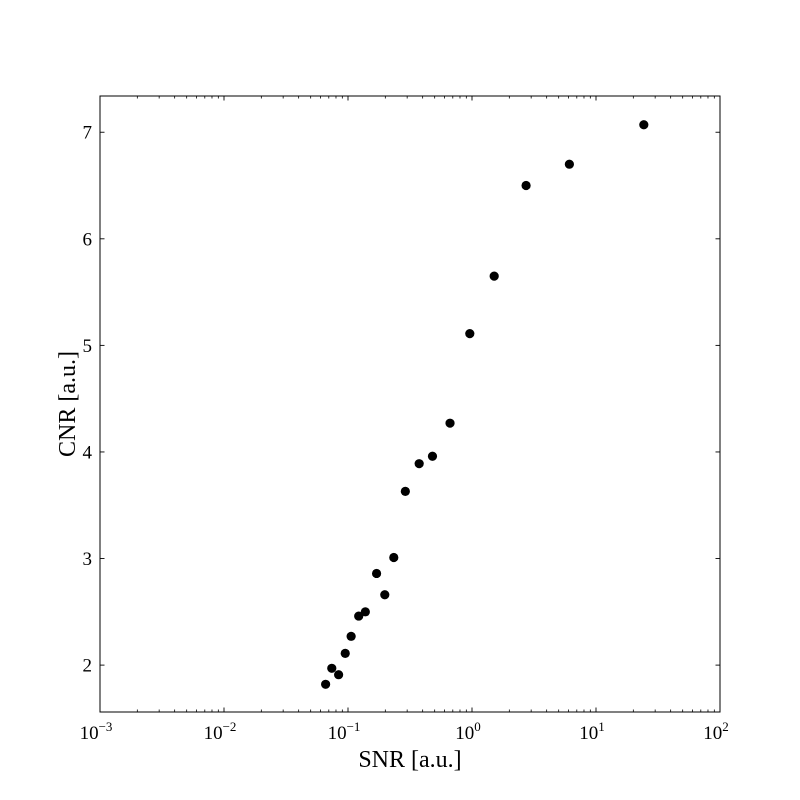 The width and height of the screenshot is (800, 800). Describe the element at coordinates (68, 404) in the screenshot. I see `y-axis-label: CNR [a.u.]` at that location.